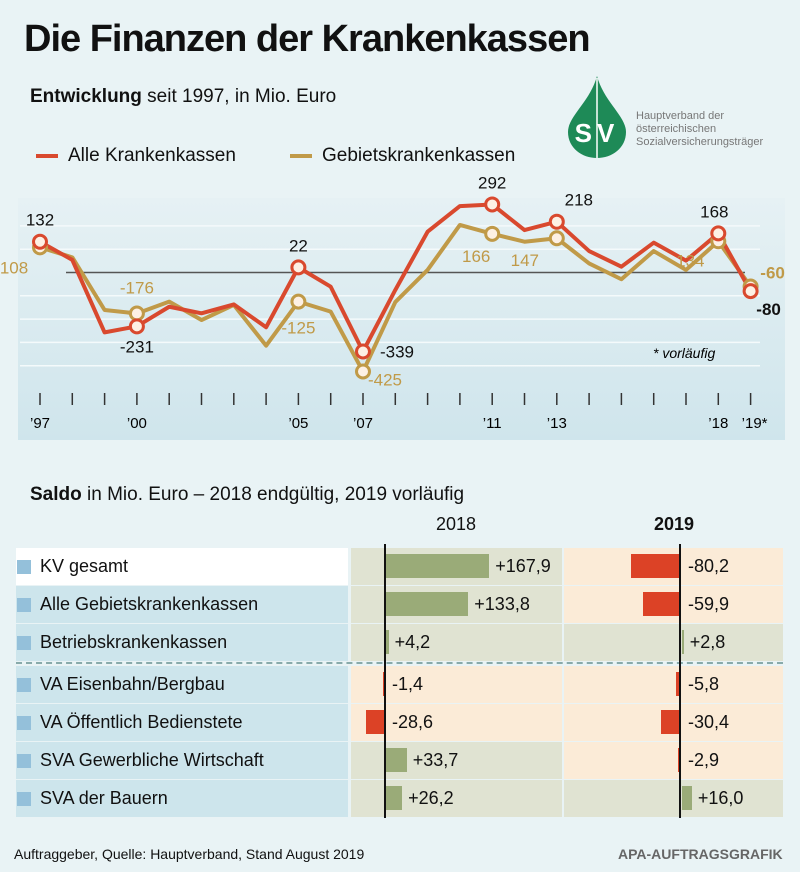  I want to click on value-2019: -2,9, so click(704, 760).